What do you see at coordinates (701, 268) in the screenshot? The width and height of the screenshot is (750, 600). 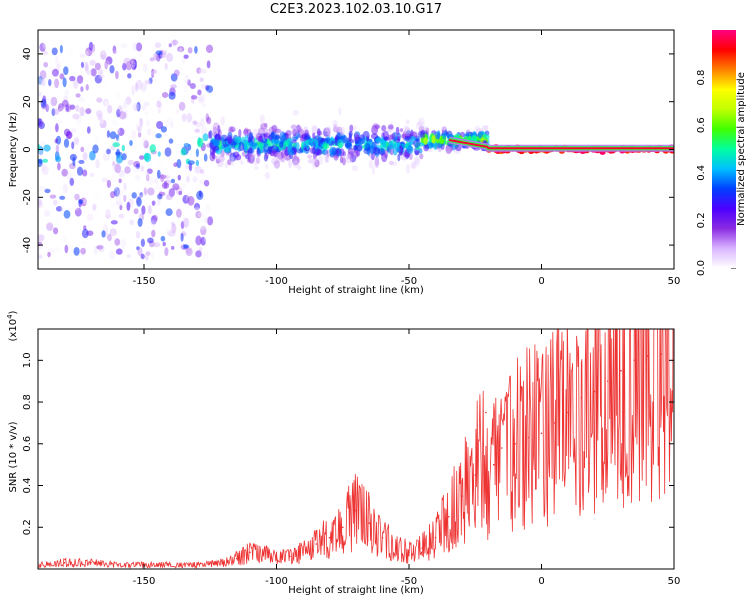 I see `colorbar-tick-label: 0.0` at bounding box center [701, 268].